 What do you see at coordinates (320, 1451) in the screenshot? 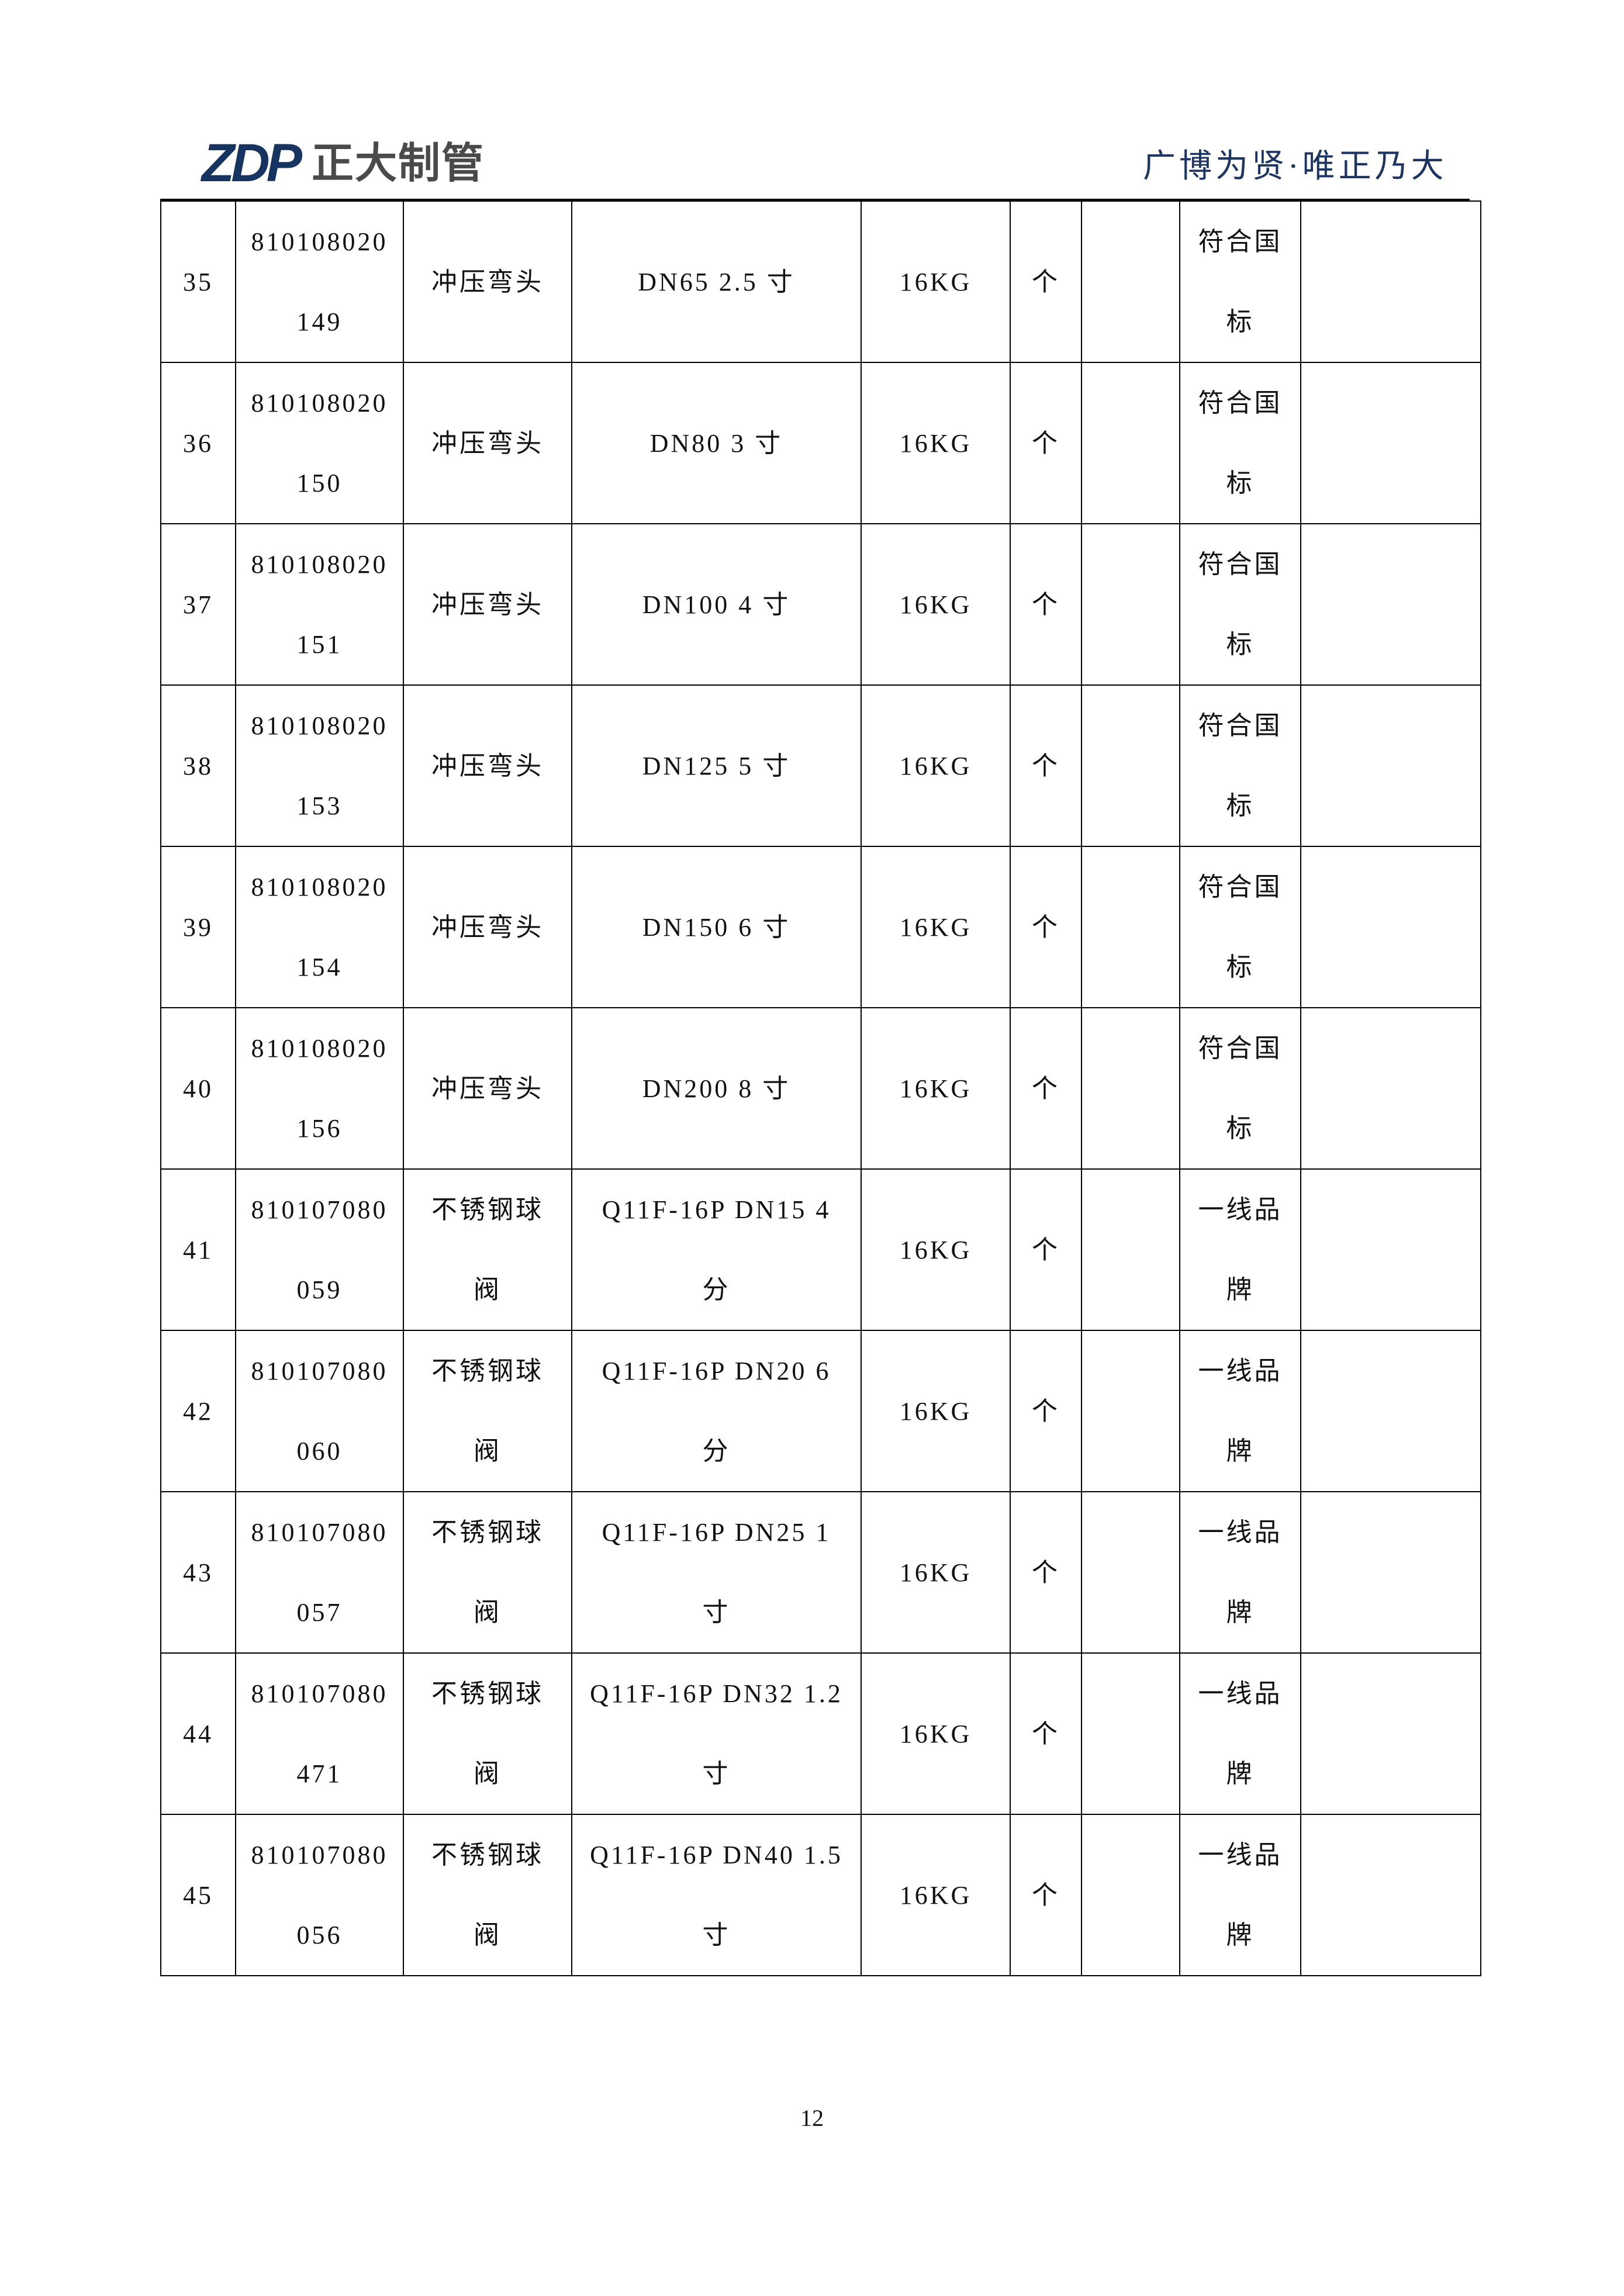
I see `cell-code-line: 060` at bounding box center [320, 1451].